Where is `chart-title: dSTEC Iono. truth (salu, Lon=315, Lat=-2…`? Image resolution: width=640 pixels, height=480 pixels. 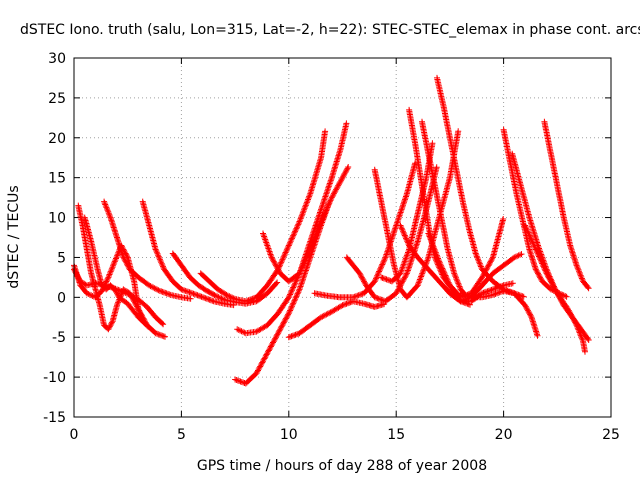 chart-title: dSTEC Iono. truth (salu, Lon=315, Lat=-2… is located at coordinates (330, 30).